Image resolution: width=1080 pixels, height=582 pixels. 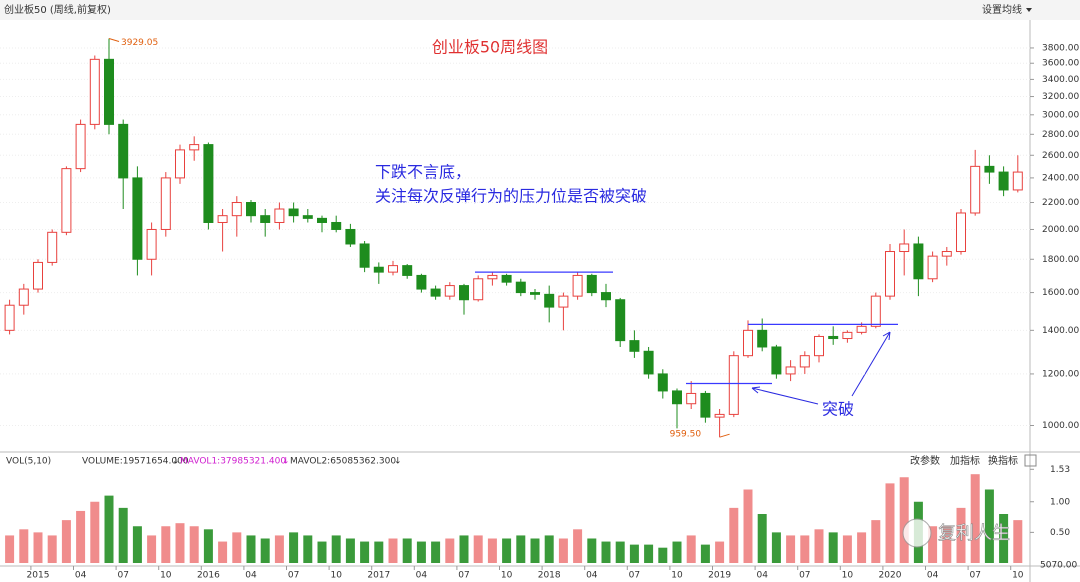 I want to click on annotation: 下跌不言底，, so click(x=423, y=172).